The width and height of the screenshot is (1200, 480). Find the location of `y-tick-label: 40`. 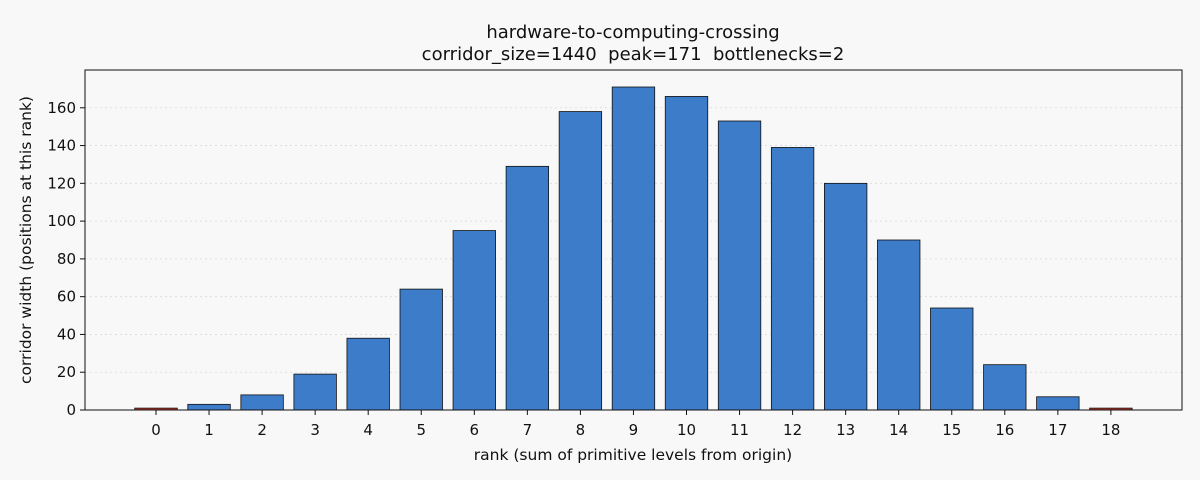

y-tick-label: 40 is located at coordinates (66, 334).